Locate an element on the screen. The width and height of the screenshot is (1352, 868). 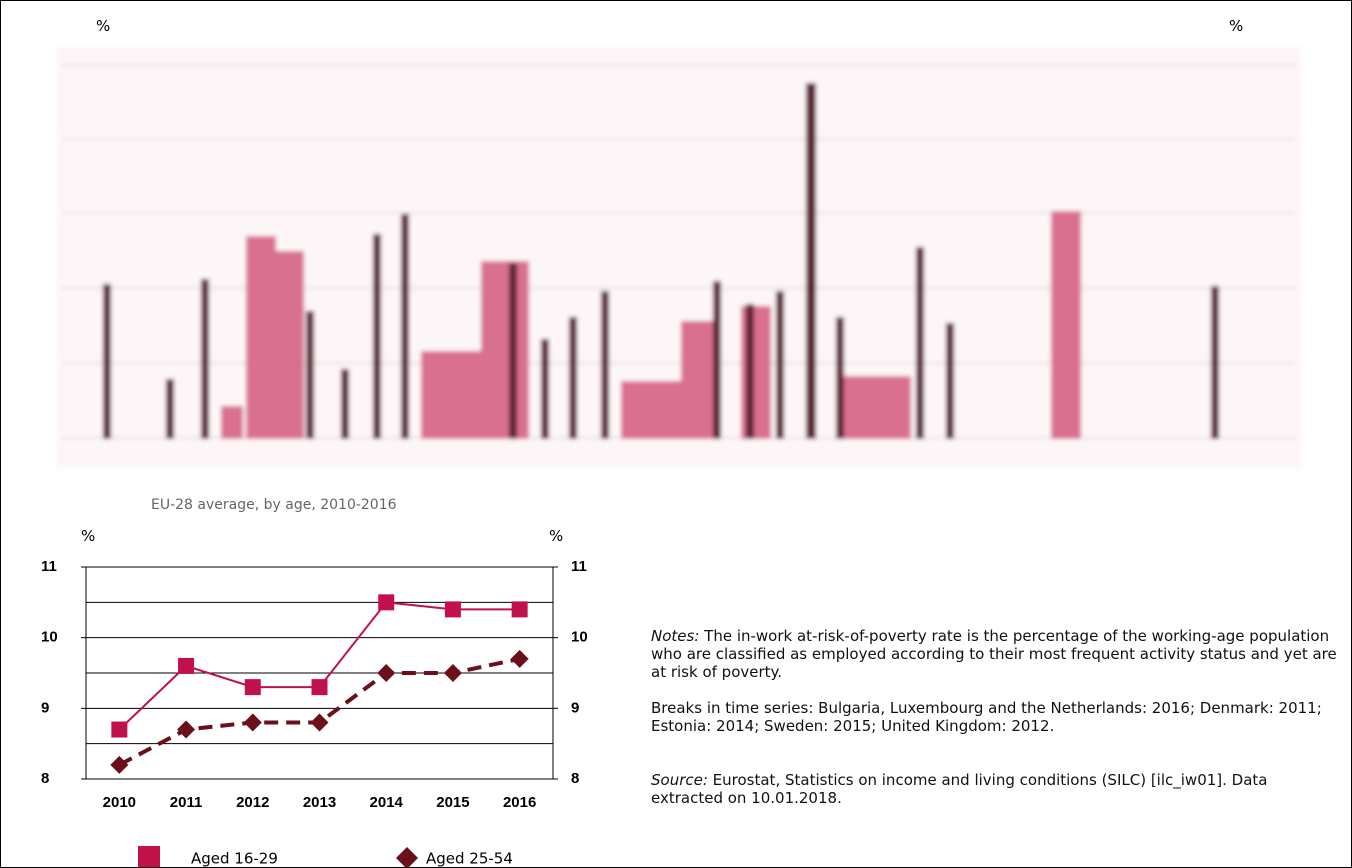
y2-tick-label: 11 is located at coordinates (579, 566).